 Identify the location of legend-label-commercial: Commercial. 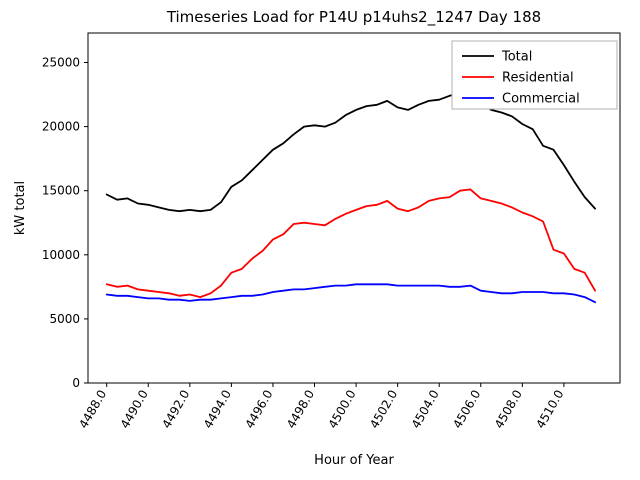
(541, 99).